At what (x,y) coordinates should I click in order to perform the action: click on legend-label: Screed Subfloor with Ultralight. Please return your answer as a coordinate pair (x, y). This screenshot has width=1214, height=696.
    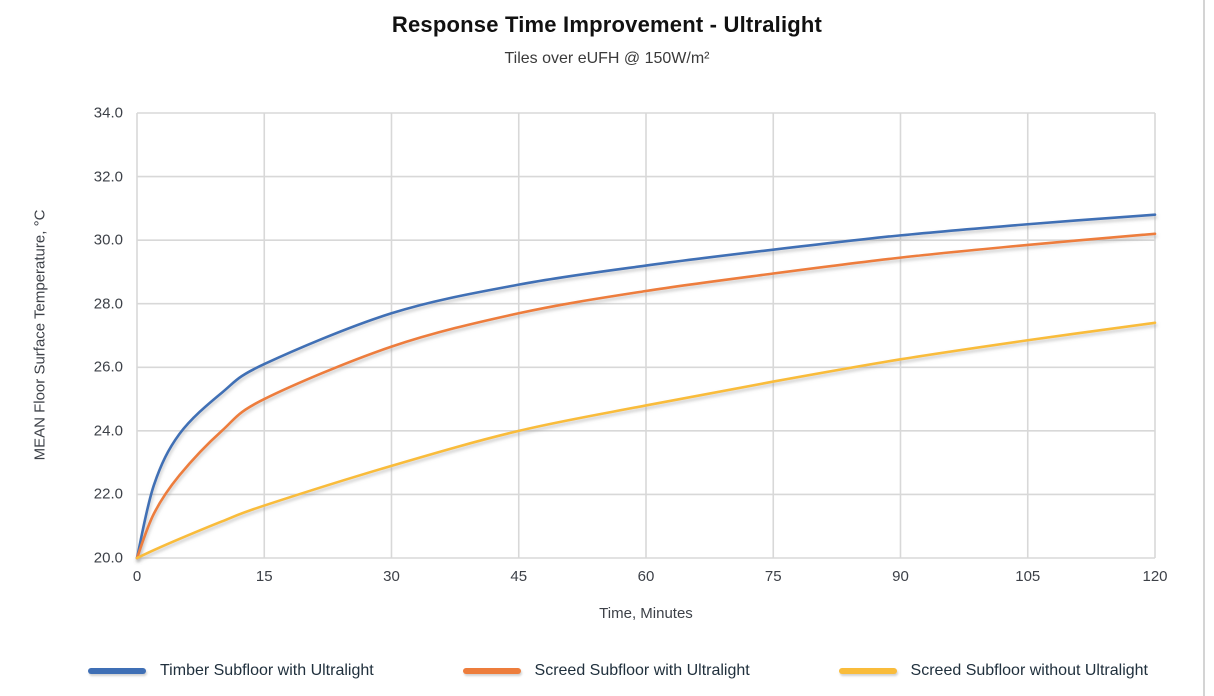
    Looking at the image, I should click on (642, 670).